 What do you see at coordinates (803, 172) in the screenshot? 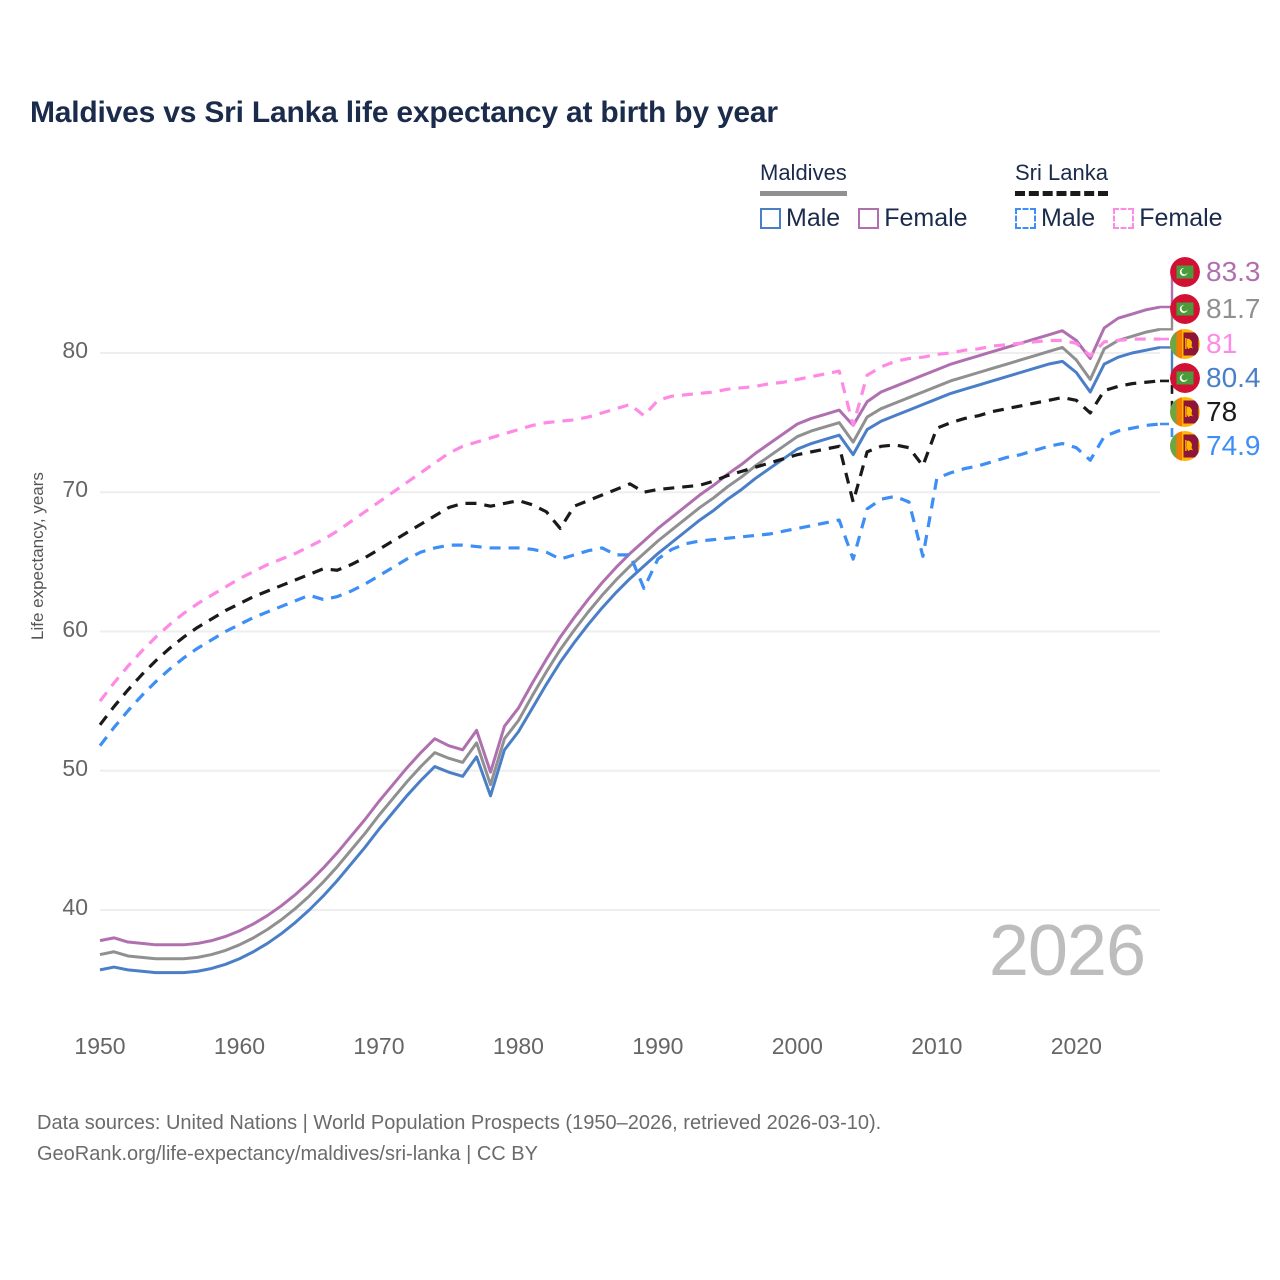
I see `legend-group-label-maldives: Maldives` at bounding box center [803, 172].